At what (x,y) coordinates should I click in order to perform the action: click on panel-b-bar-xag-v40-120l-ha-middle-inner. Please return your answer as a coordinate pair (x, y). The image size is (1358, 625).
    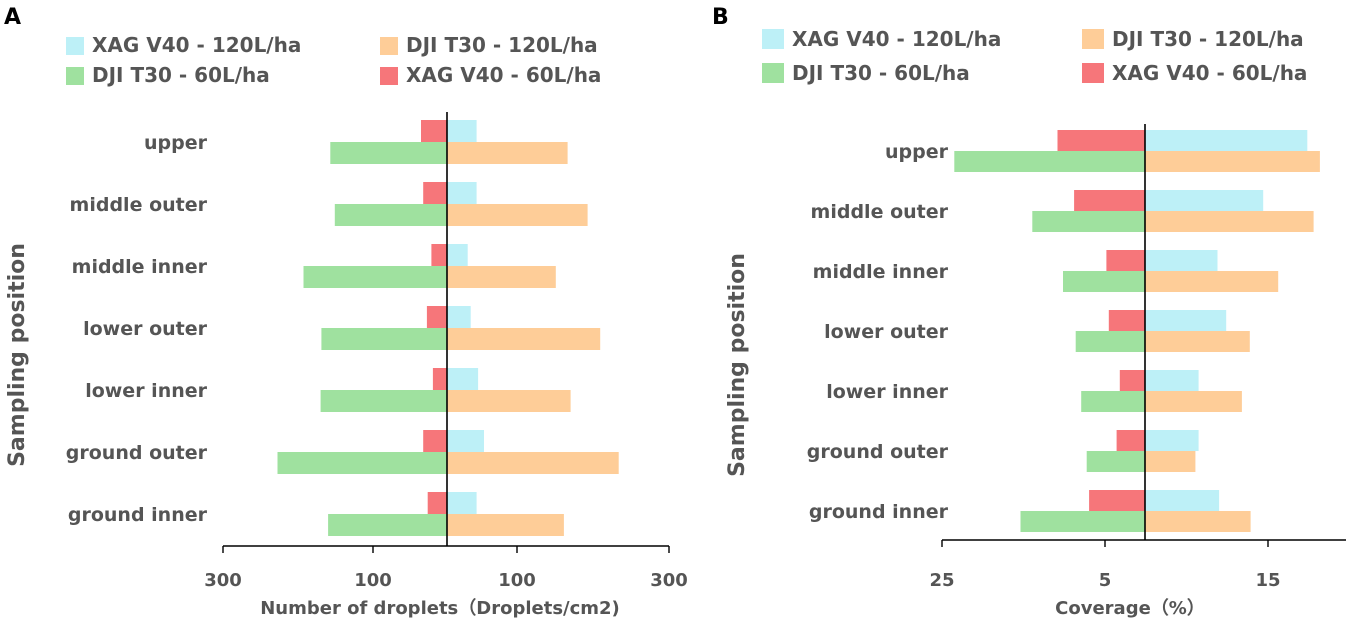
    Looking at the image, I should click on (1181, 260).